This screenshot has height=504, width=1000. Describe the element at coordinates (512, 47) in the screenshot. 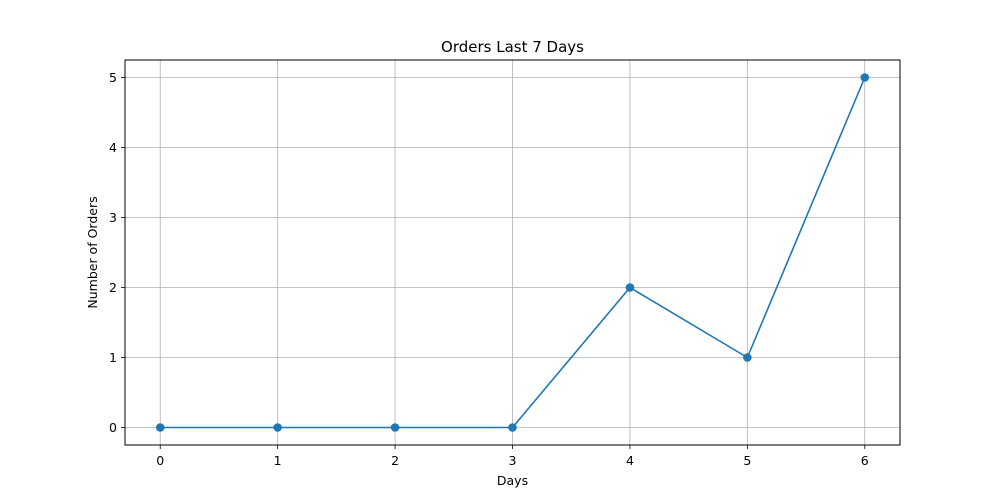

I see `chart-title: Orders Last 7 Days` at that location.